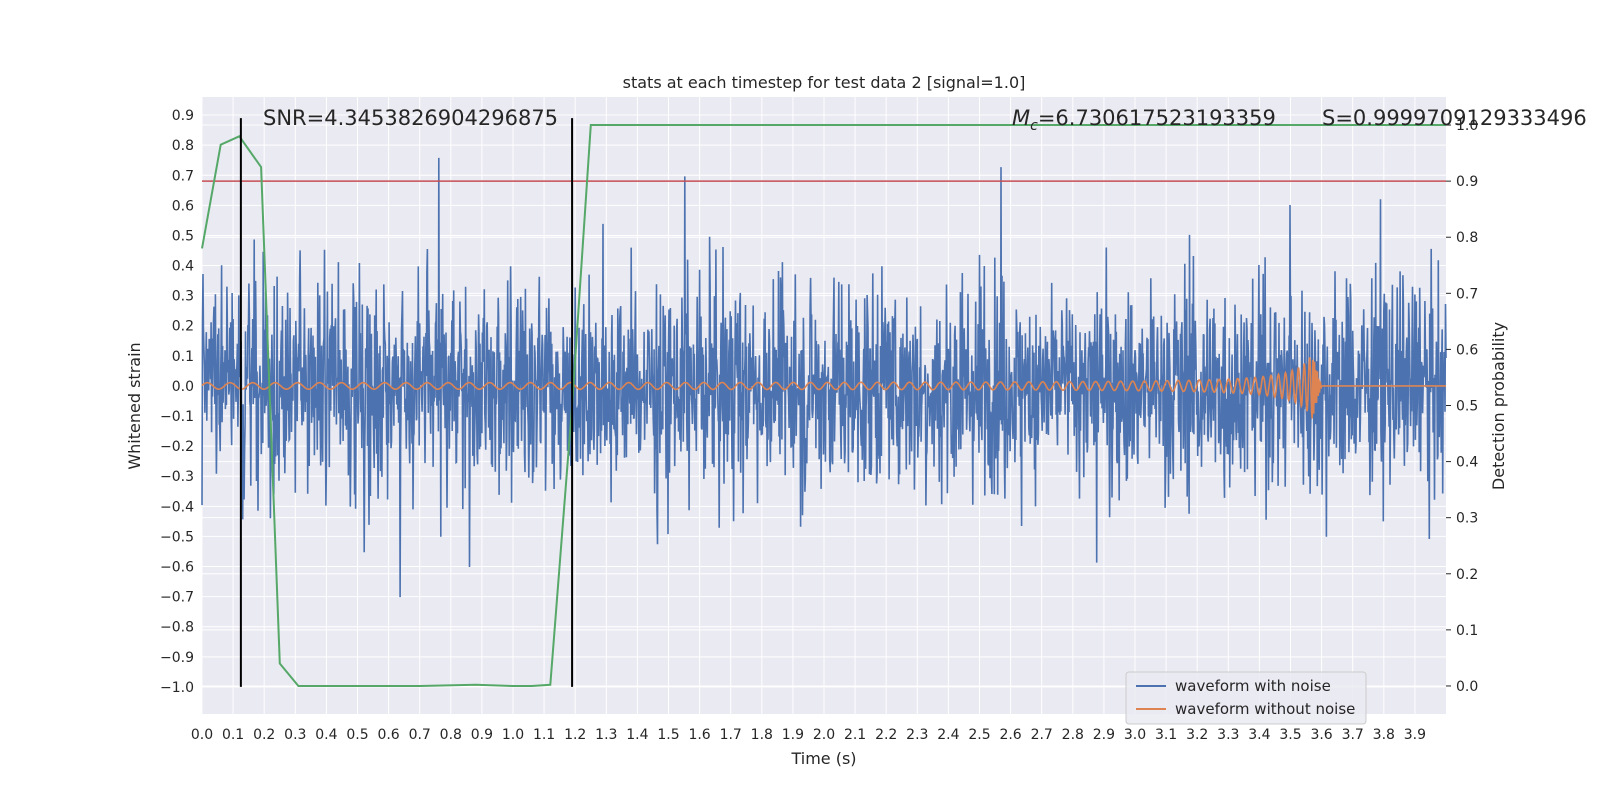 The image size is (1600, 800). Describe the element at coordinates (1467, 238) in the screenshot. I see `y2-tick-label: 0.8` at that location.